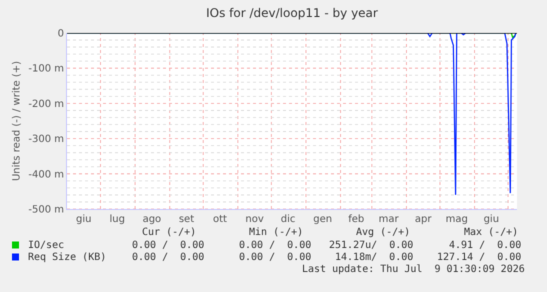 The height and width of the screenshot is (292, 547). Describe the element at coordinates (292, 13) in the screenshot. I see `chart-title: IOs for /dev/loop11 - by year` at that location.